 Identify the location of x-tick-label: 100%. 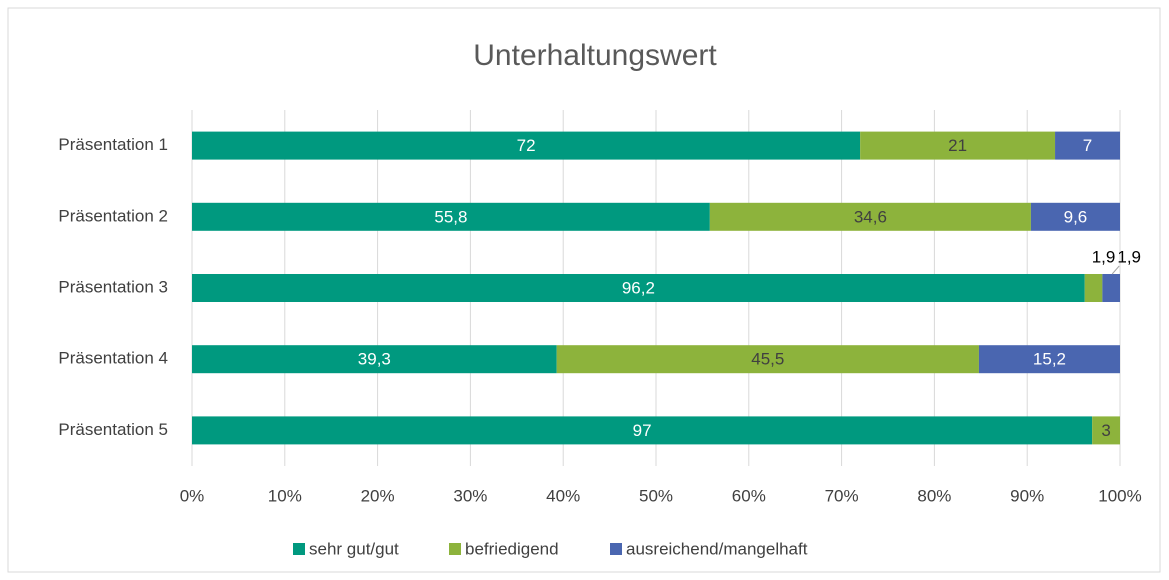
(1119, 495).